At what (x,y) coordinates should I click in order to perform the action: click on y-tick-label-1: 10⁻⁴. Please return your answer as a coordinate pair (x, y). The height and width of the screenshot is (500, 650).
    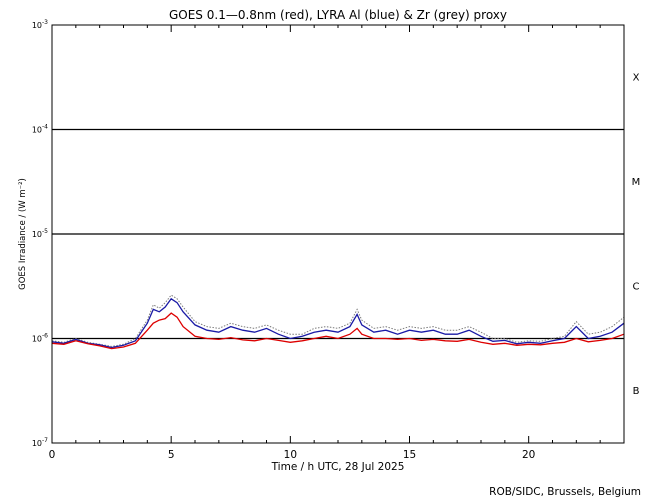
    Looking at the image, I should click on (40, 129).